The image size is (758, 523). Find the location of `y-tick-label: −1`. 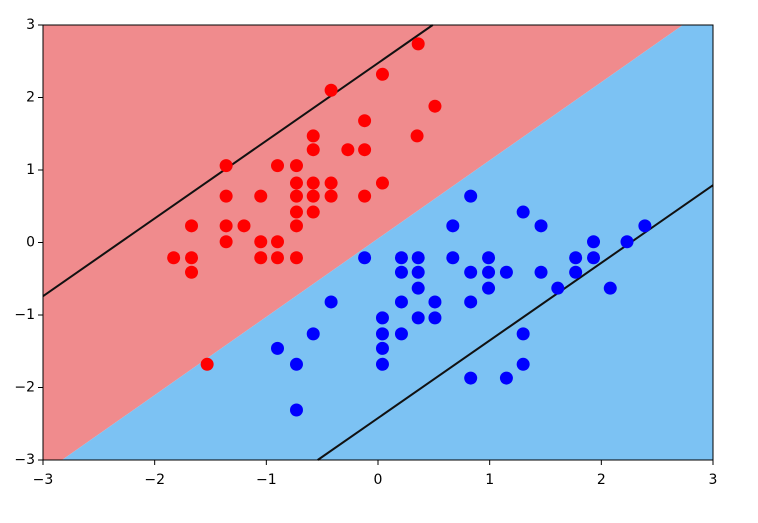

y-tick-label: −1 is located at coordinates (24, 315).